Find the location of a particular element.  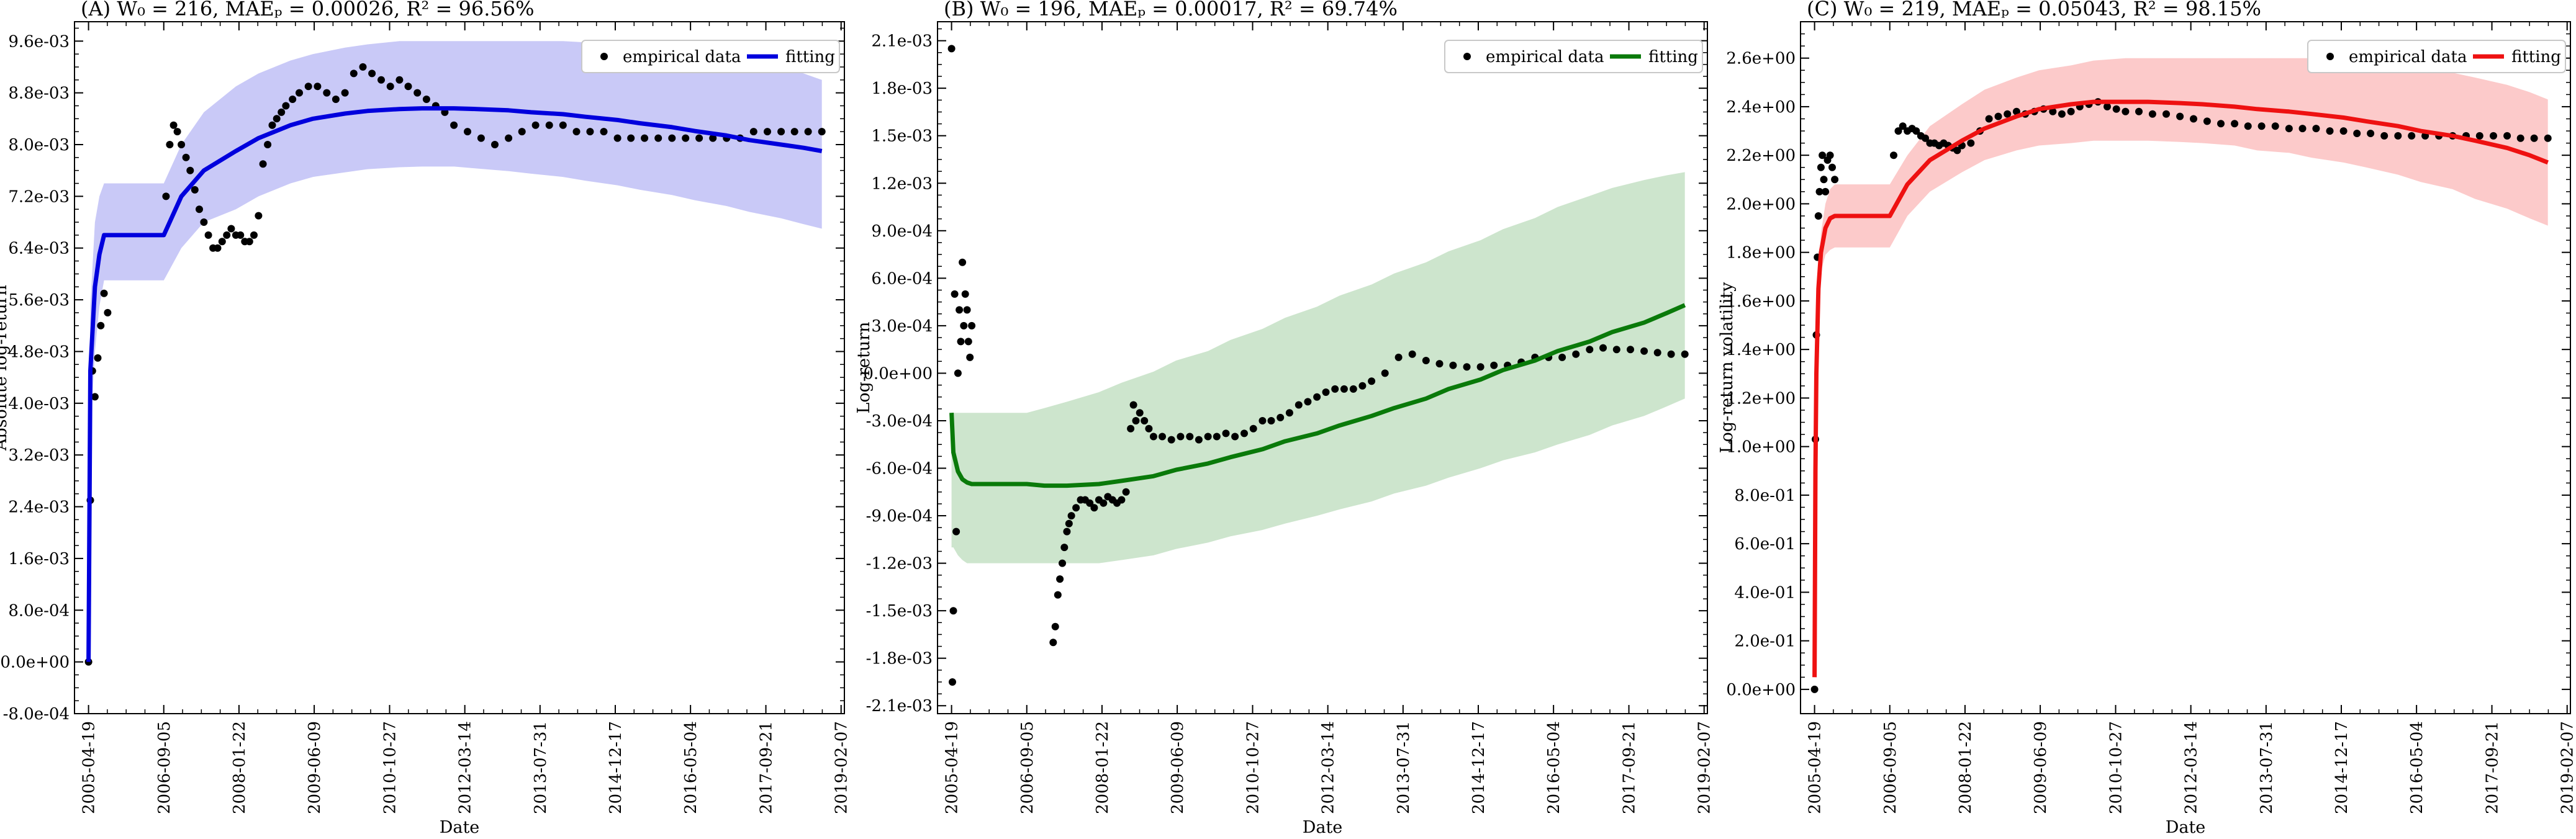

x-tick-label: 2014-12-17 is located at coordinates (2342, 767).